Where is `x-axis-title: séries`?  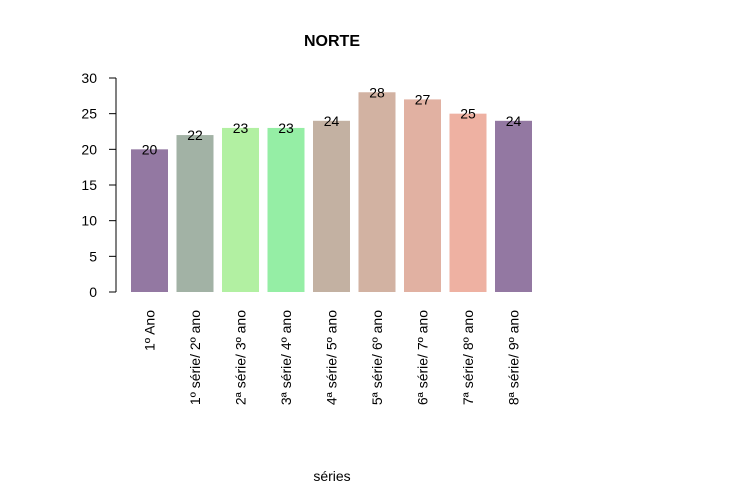 x-axis-title: séries is located at coordinates (331, 476).